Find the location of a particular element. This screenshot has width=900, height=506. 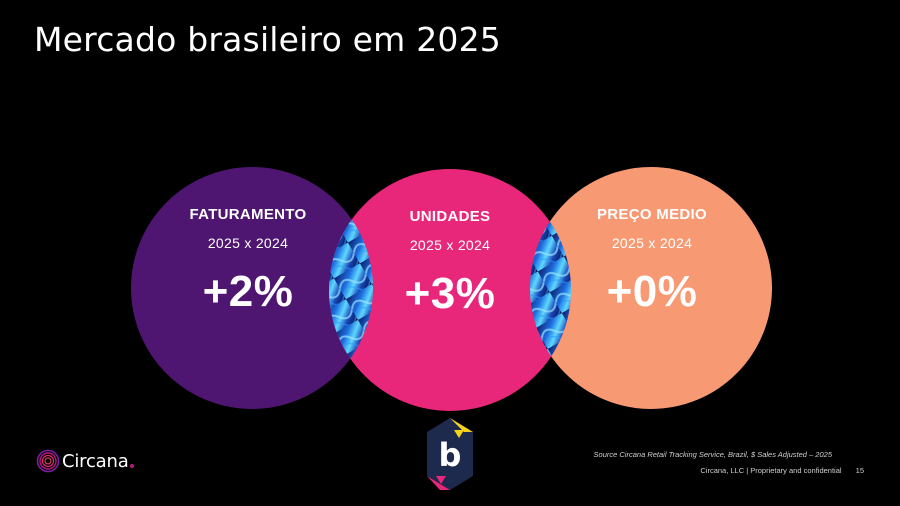

circle-faturamento is located at coordinates (252, 288).